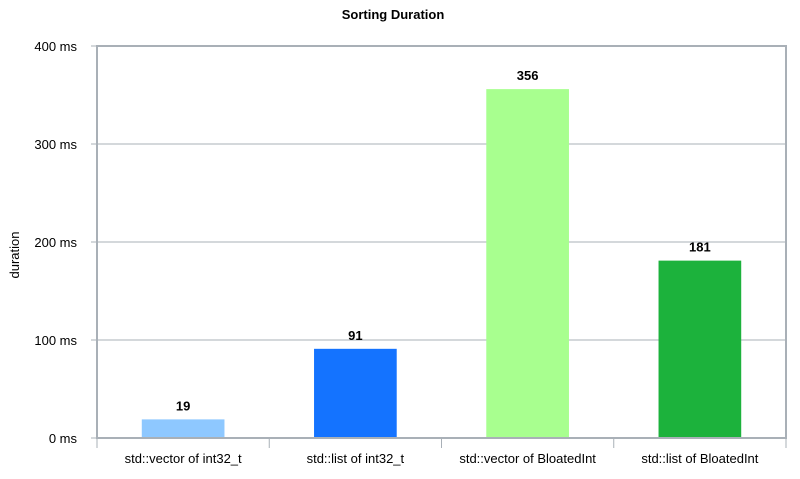 The image size is (800, 479). Describe the element at coordinates (393, 14) in the screenshot. I see `chart-title: Sorting Duration` at that location.